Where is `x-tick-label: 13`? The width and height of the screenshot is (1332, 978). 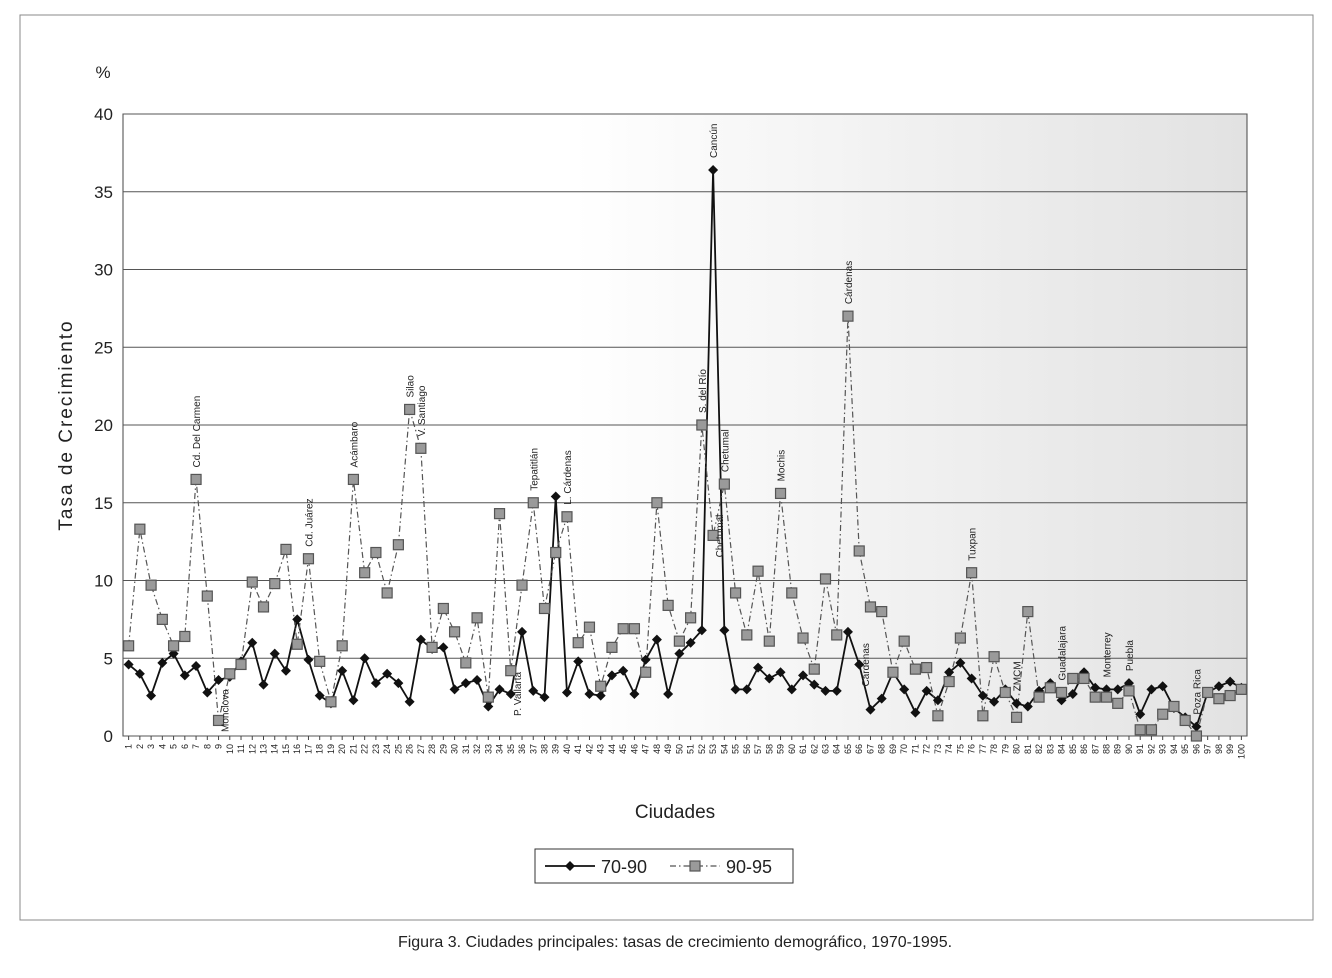
x-tick-label: 13 is located at coordinates (264, 749).